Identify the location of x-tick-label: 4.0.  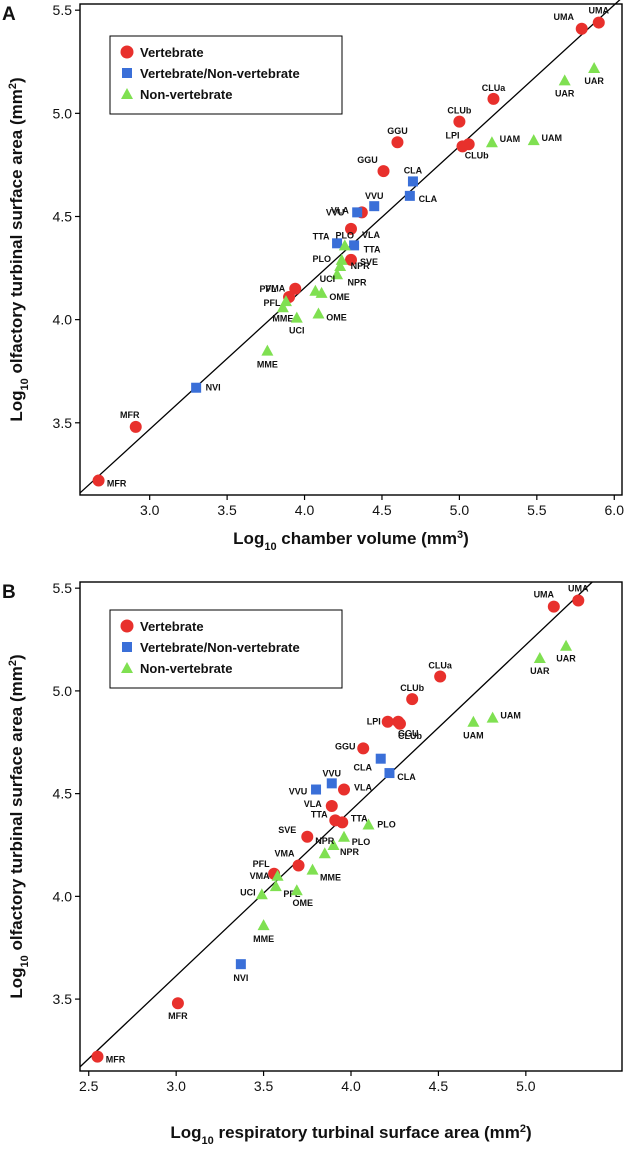
(305, 510).